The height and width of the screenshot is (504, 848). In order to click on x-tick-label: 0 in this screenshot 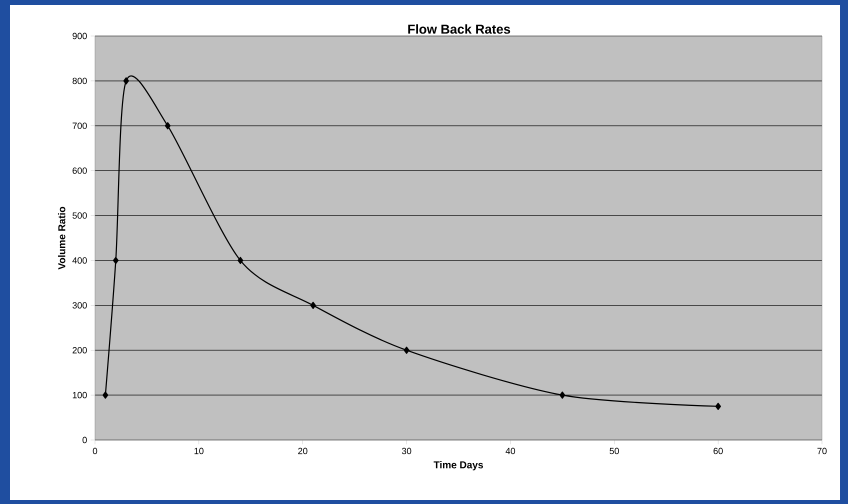, I will do `click(95, 451)`.